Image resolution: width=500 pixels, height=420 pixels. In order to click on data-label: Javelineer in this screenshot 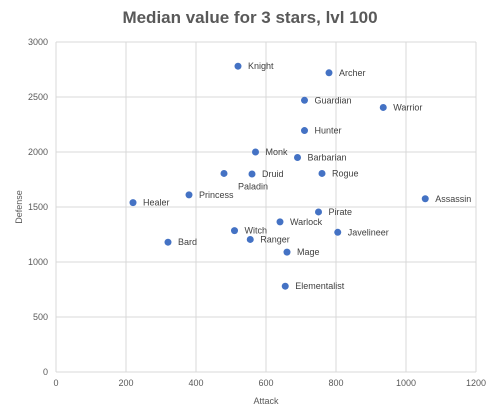, I will do `click(368, 232)`.